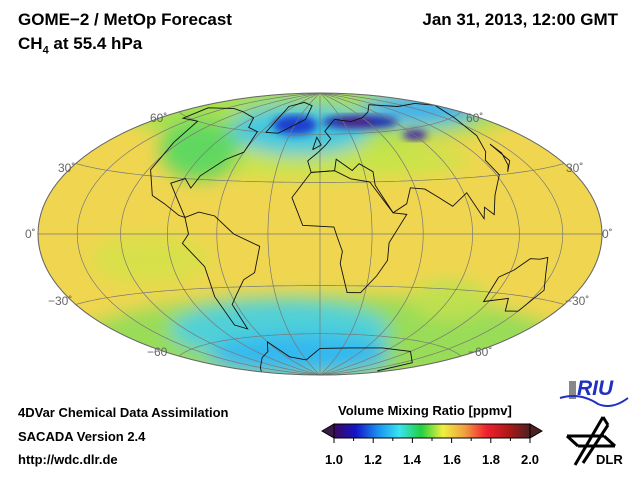 Image resolution: width=640 pixels, height=480 pixels. I want to click on colorbar, so click(432, 433).